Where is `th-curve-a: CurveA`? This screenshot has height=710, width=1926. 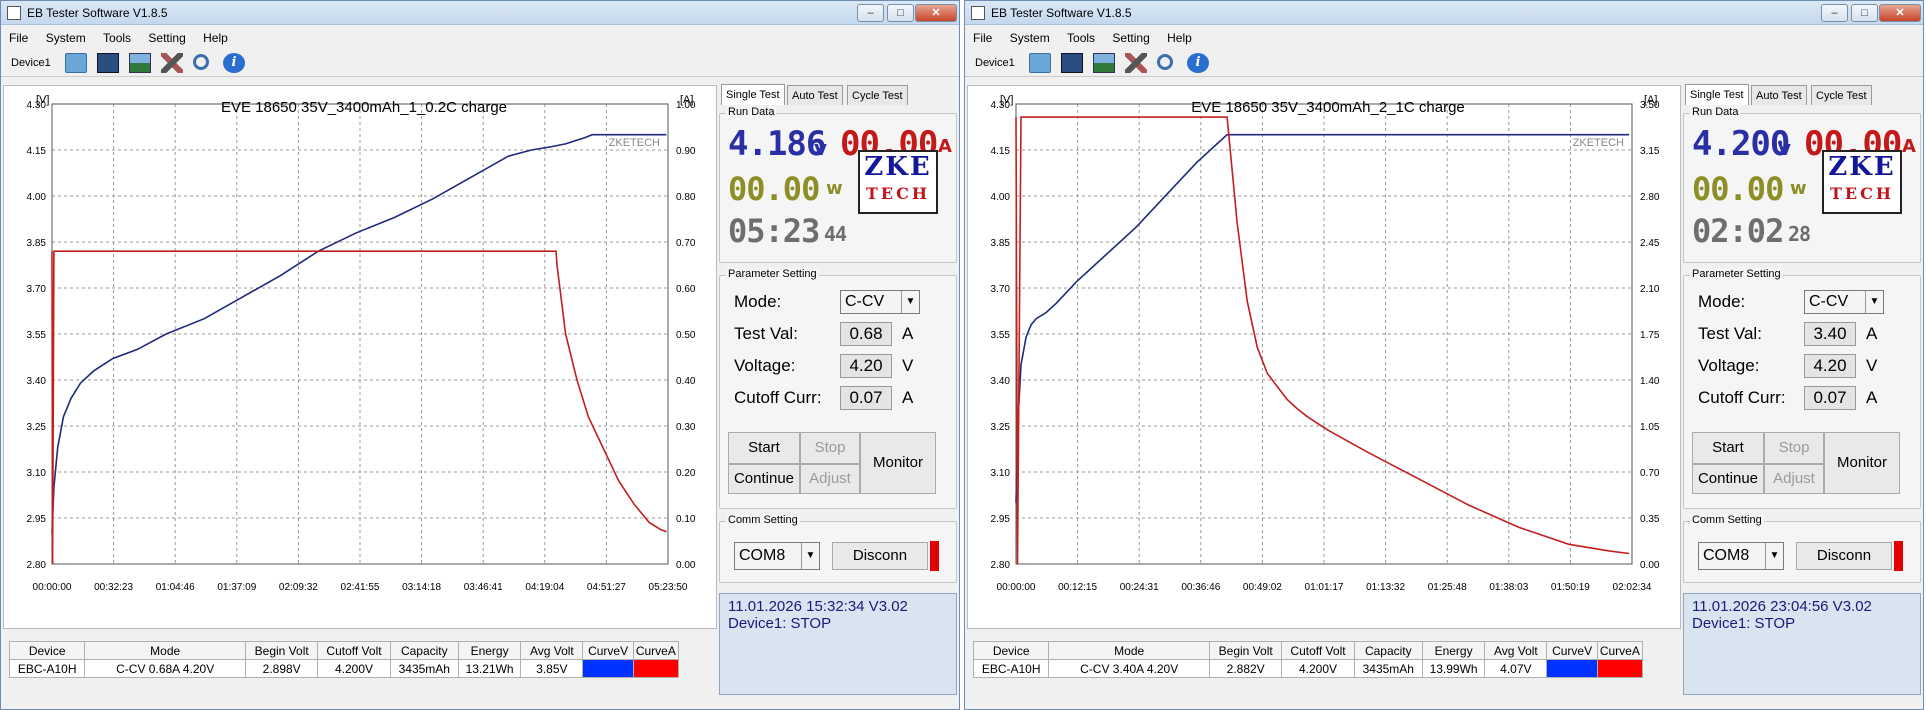
th-curve-a: CurveA is located at coordinates (656, 650).